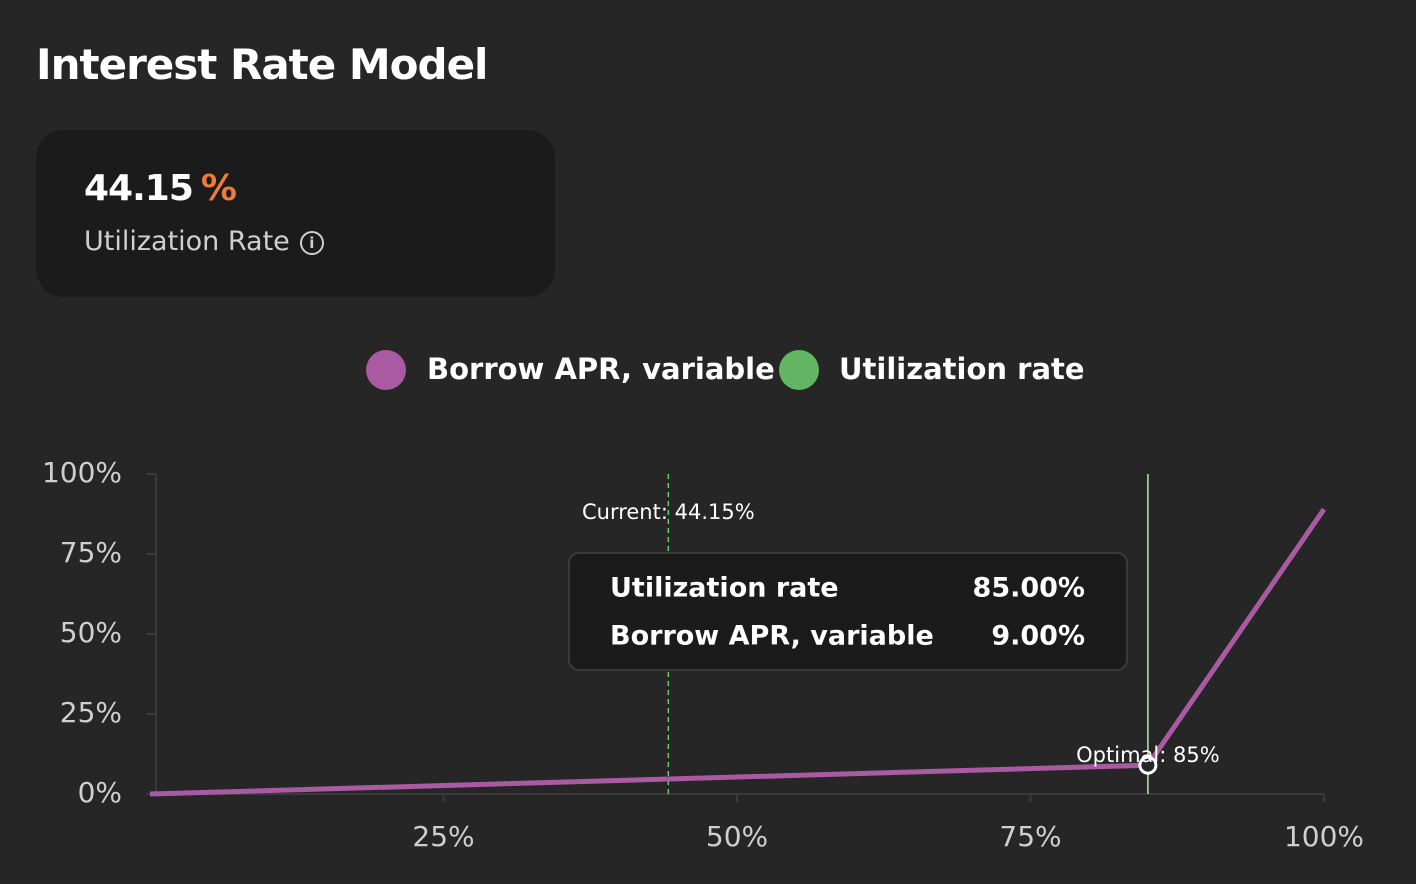 The width and height of the screenshot is (1416, 884). What do you see at coordinates (1038, 636) in the screenshot?
I see `tooltip-value: 9.00%` at bounding box center [1038, 636].